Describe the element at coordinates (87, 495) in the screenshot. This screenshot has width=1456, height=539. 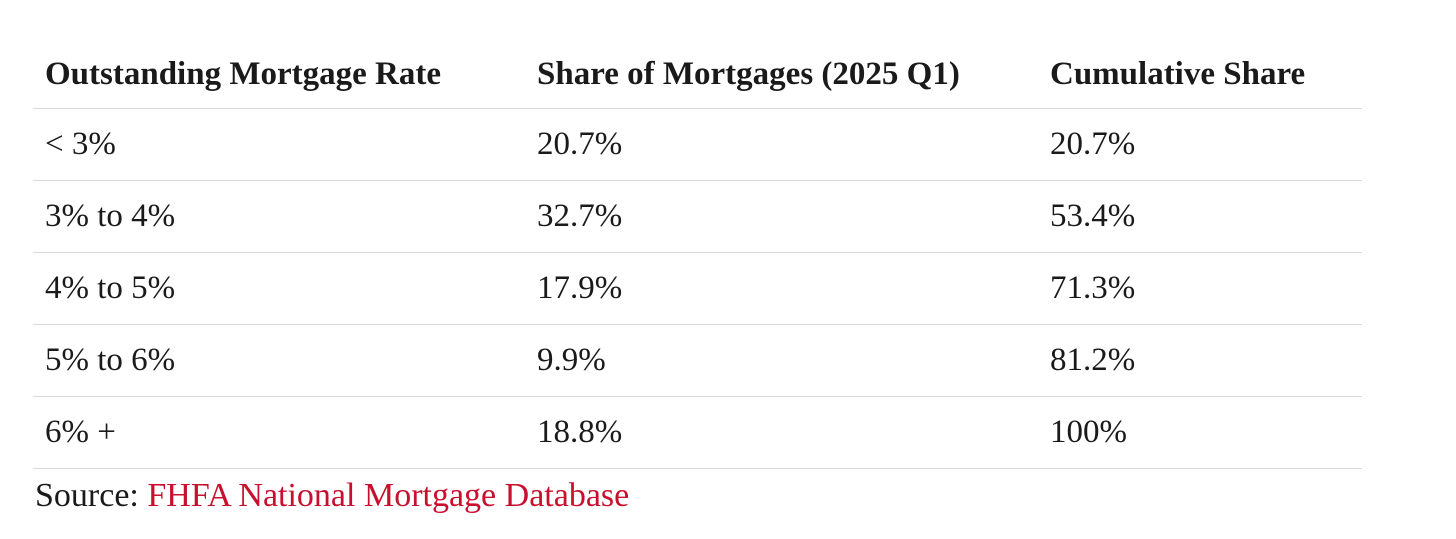
I see `source-label: Source:` at that location.